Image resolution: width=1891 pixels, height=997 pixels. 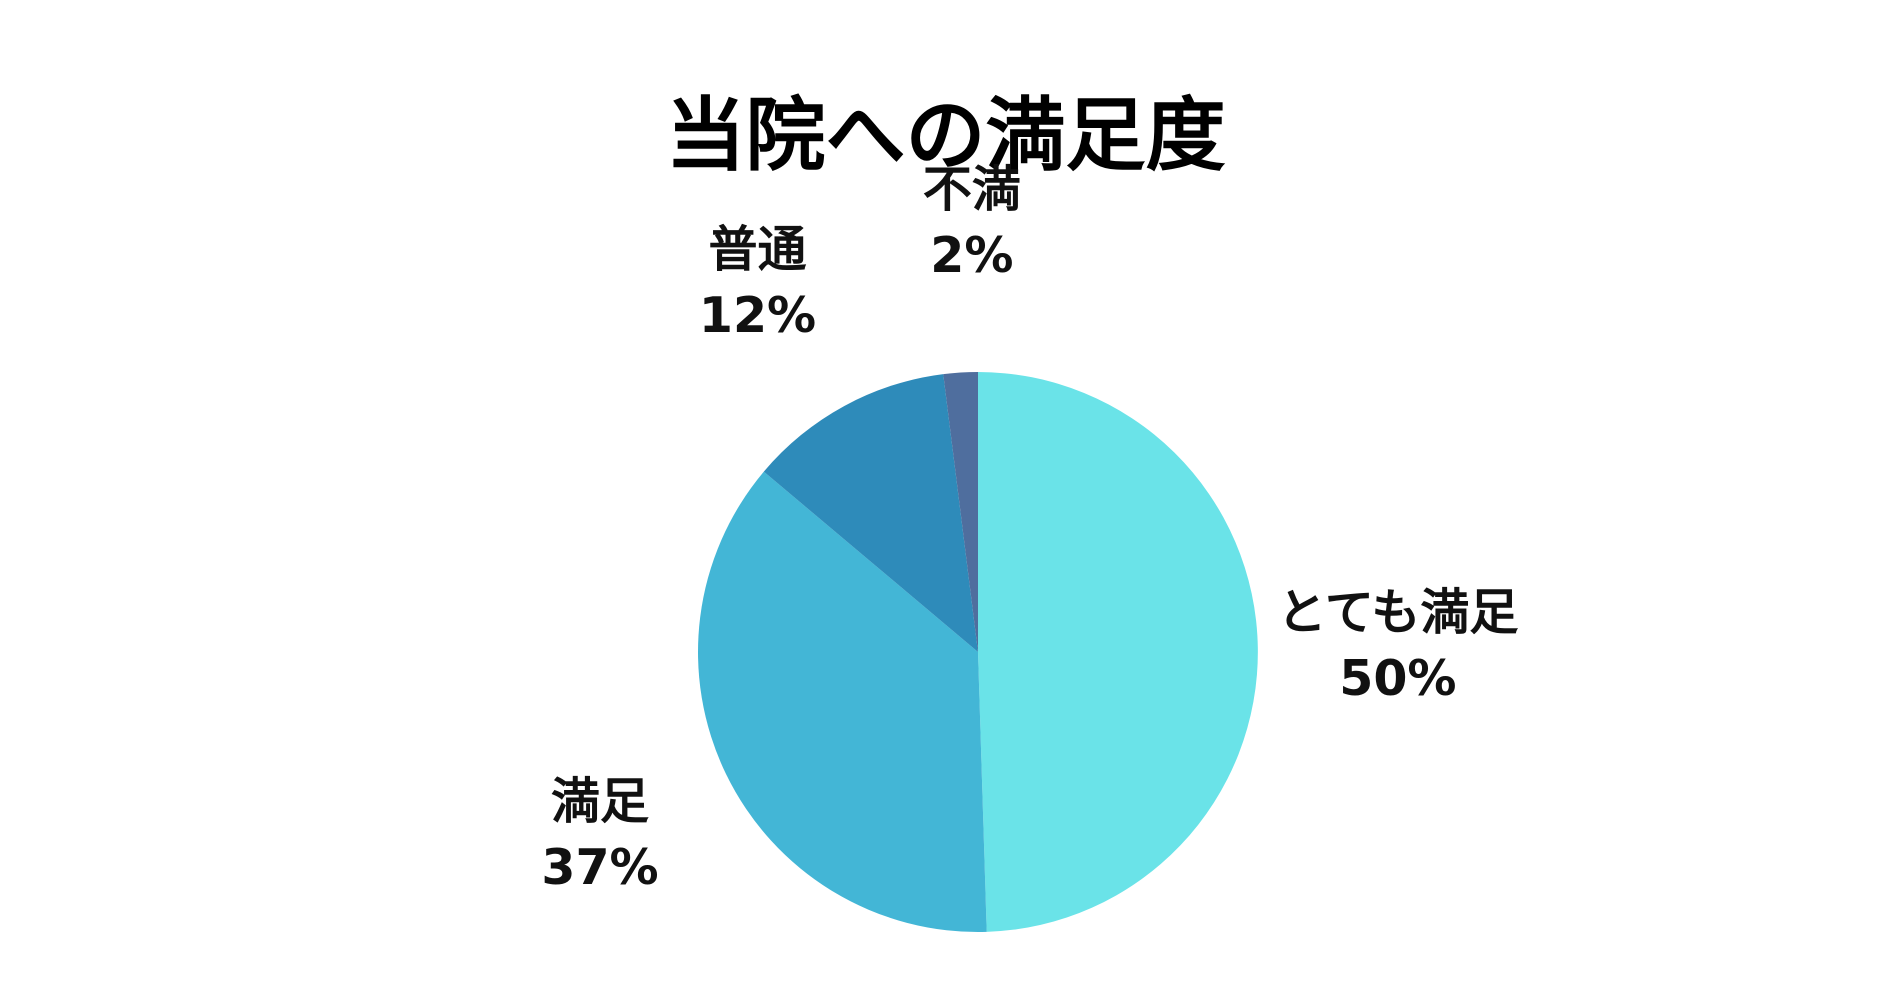 I want to click on chart-title: 当院への満足度, so click(x=945, y=135).